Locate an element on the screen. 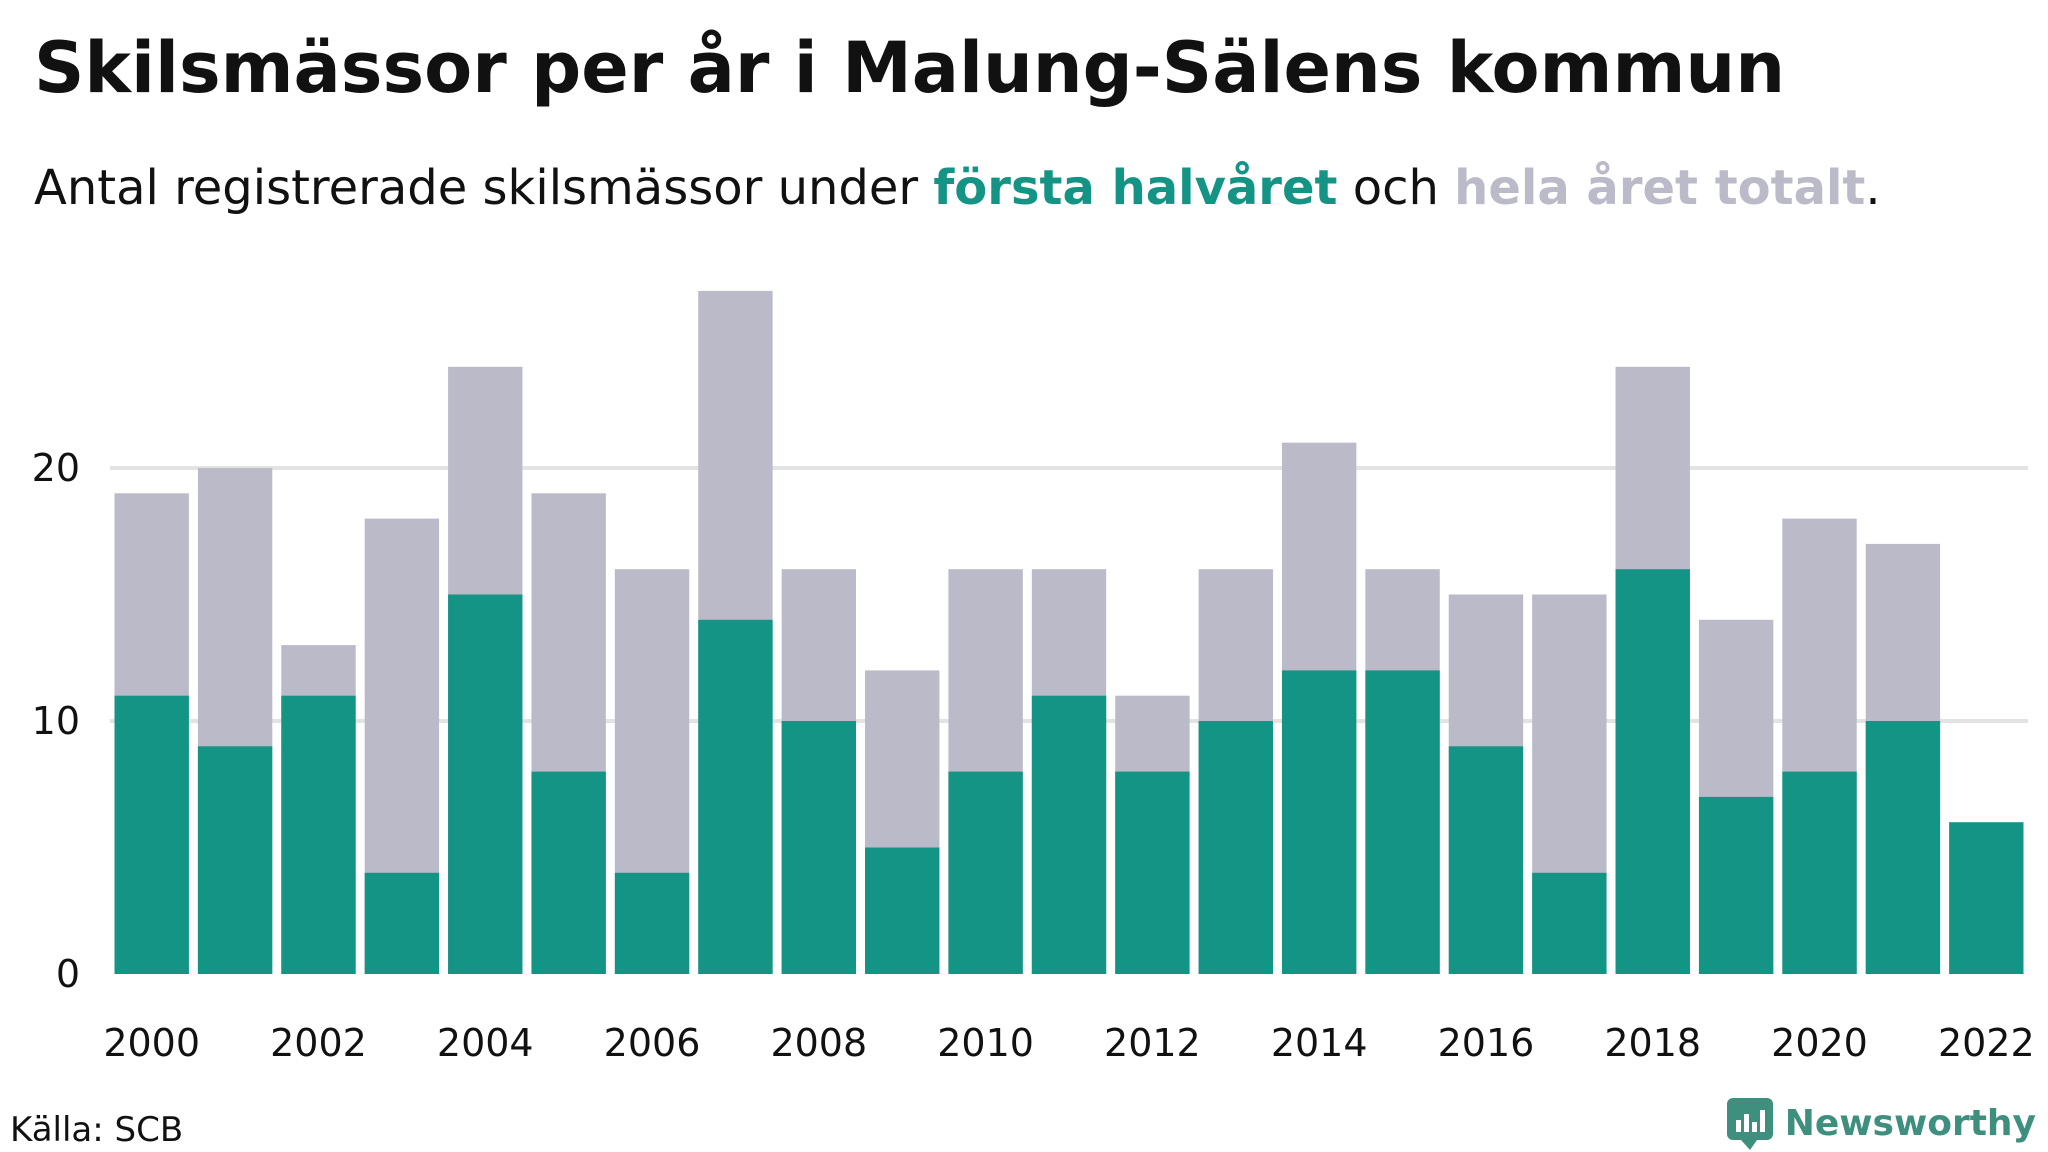 The height and width of the screenshot is (1152, 2048). x-tick-label-2012: 2012 is located at coordinates (1152, 1043).